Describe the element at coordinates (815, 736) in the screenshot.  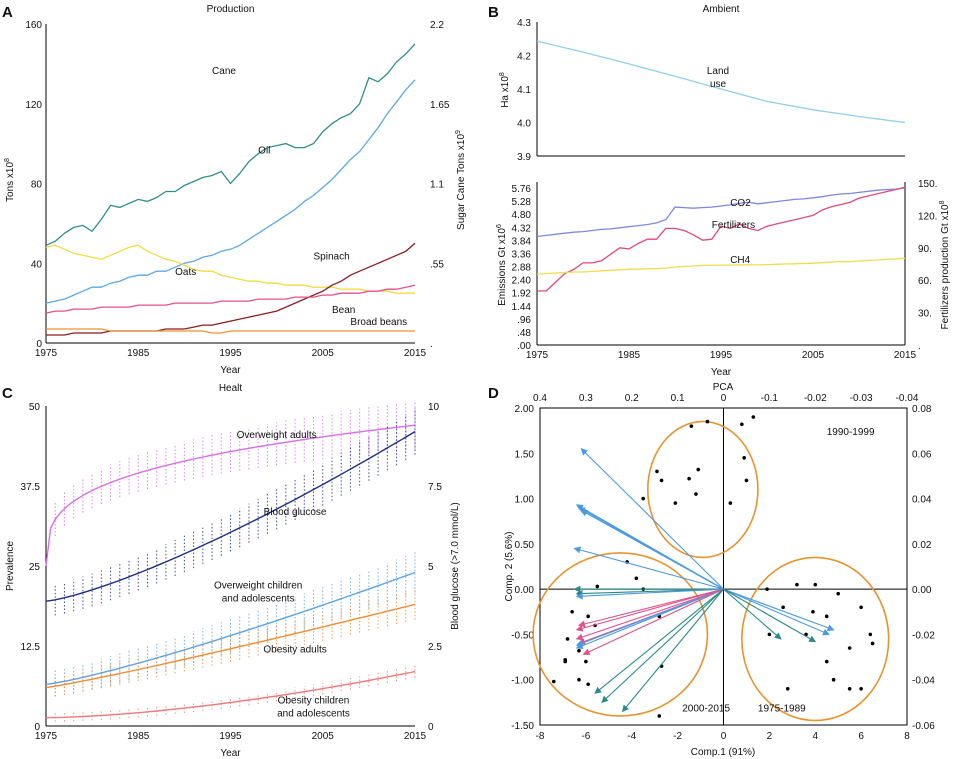
I see `panel-d-x-tick-label: 4` at that location.